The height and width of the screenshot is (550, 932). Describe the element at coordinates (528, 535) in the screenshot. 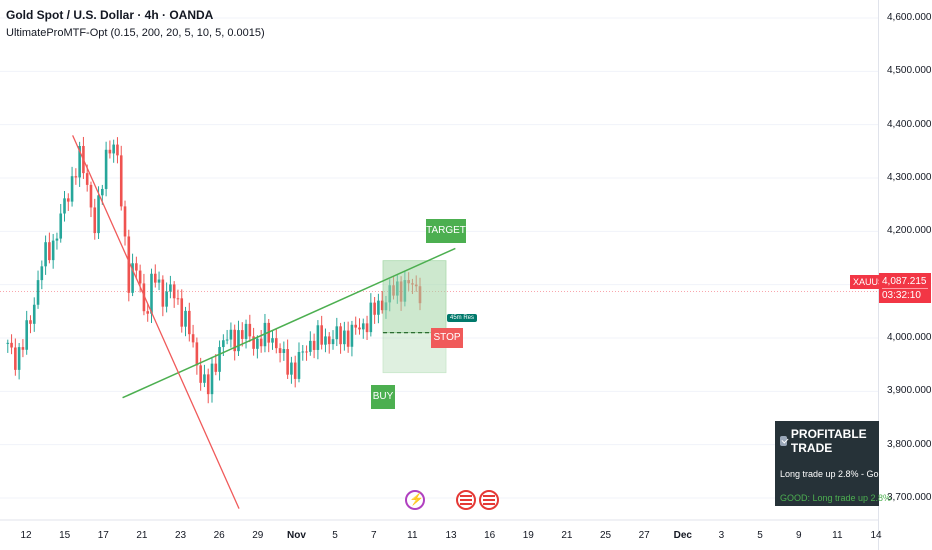

I see `x-tick-label: 19` at that location.